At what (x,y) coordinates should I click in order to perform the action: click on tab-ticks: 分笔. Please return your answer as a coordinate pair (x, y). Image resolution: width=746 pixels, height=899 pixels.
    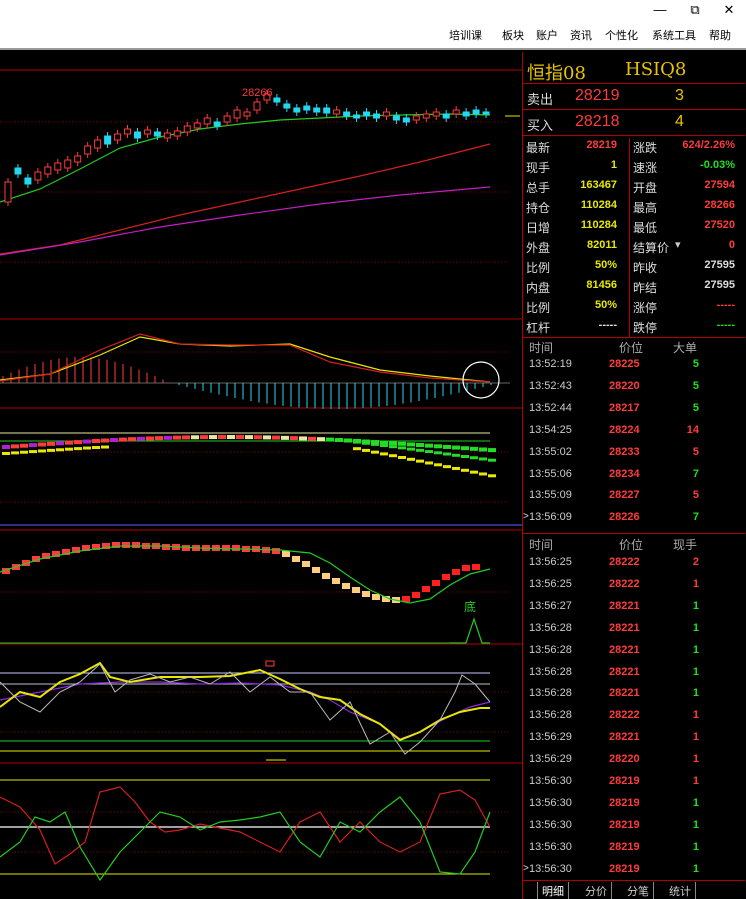
    Looking at the image, I should click on (638, 890).